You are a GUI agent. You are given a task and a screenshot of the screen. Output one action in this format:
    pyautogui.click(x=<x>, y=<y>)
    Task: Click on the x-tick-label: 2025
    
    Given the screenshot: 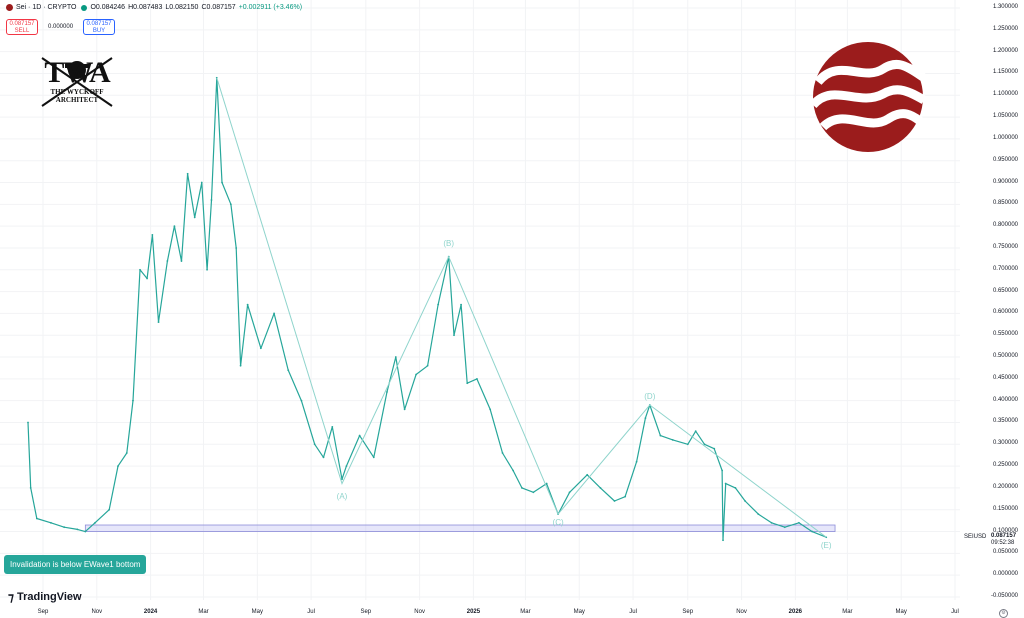 What is the action you would take?
    pyautogui.click(x=473, y=612)
    